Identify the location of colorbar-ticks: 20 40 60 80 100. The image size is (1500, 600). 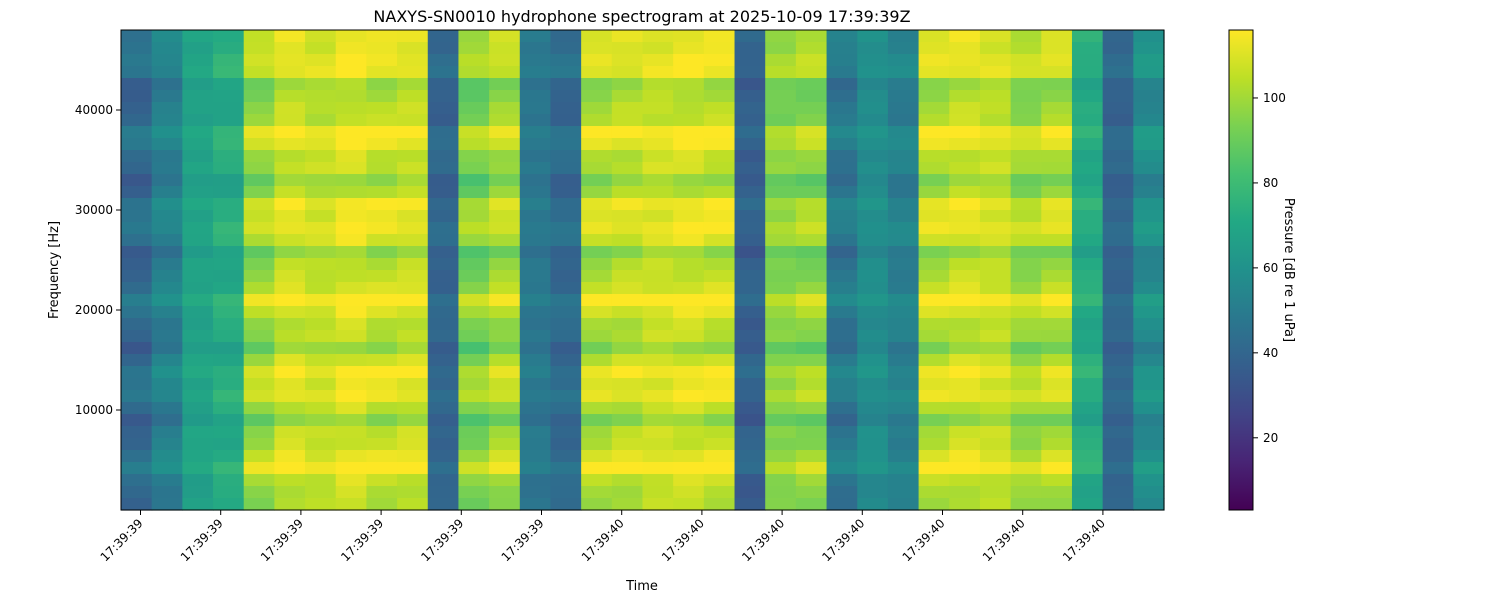
(1269, 268).